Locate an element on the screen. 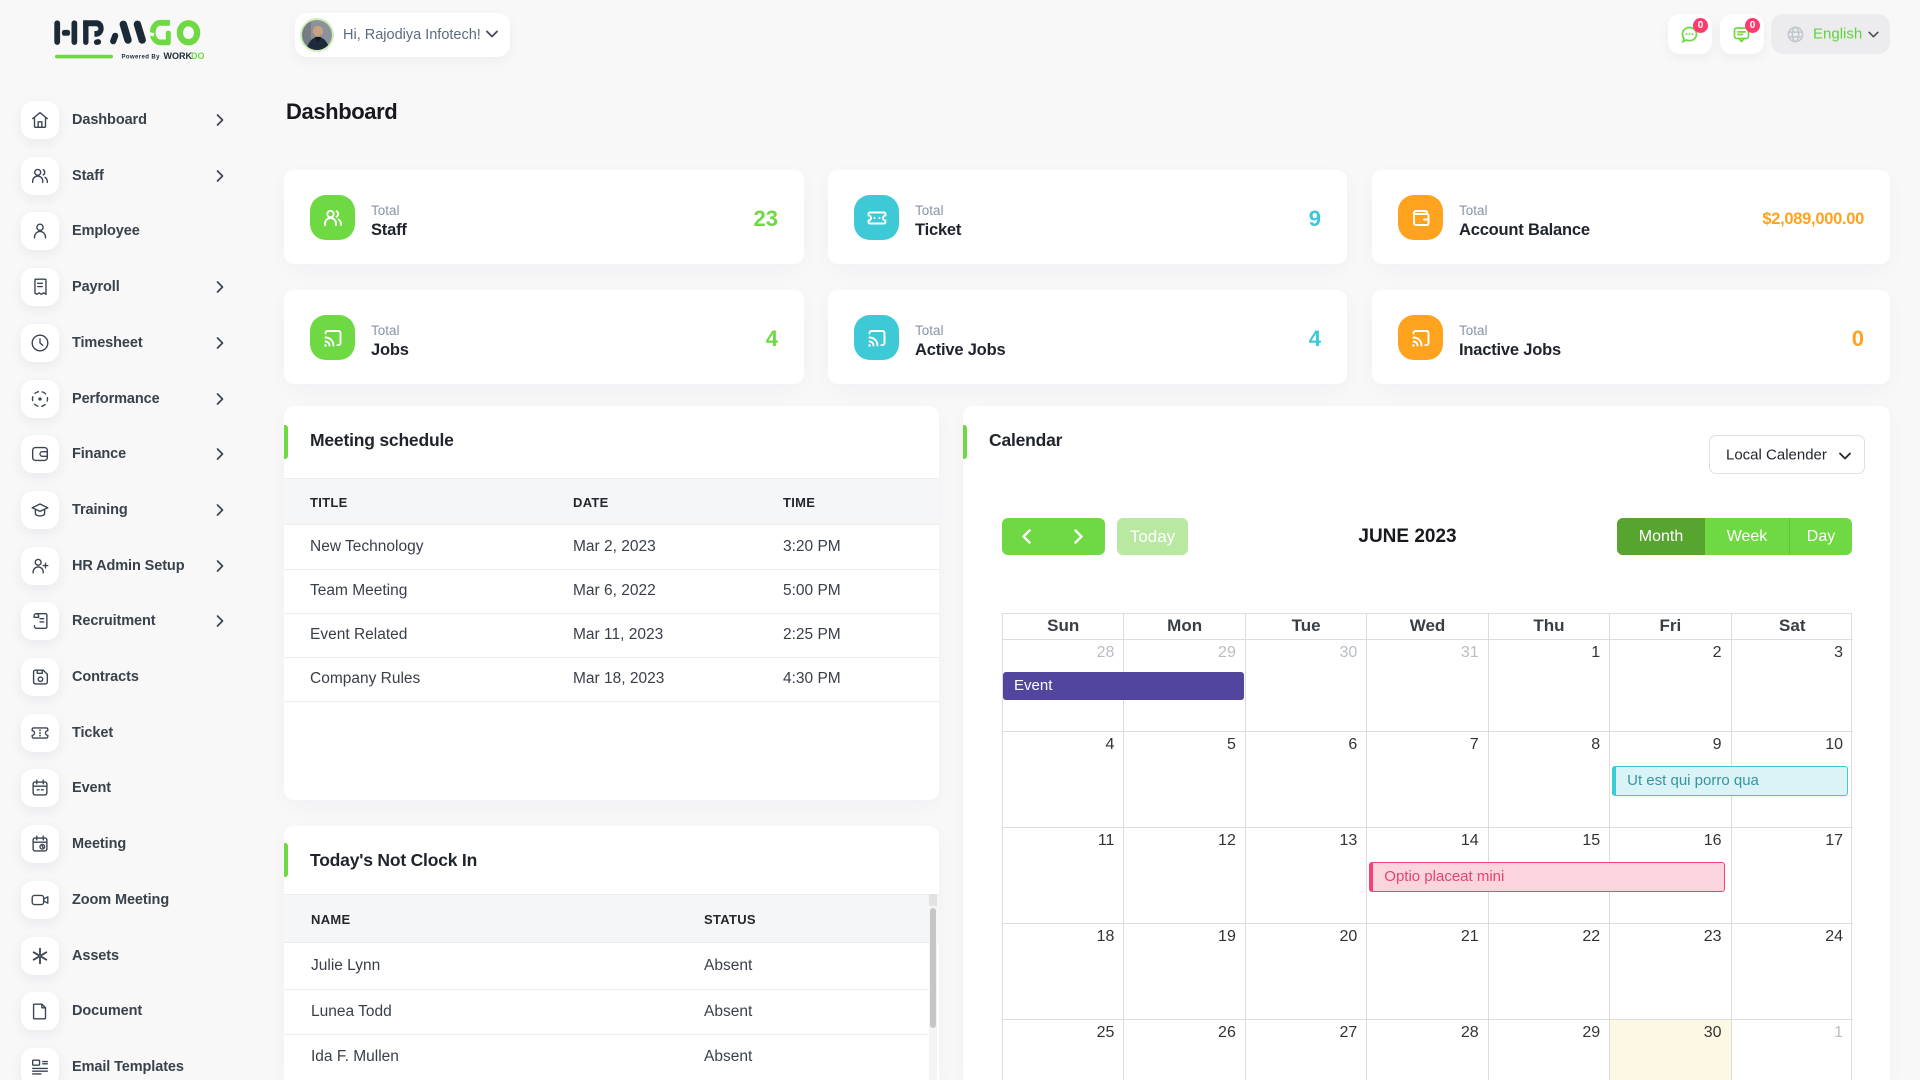  svg-text: DO is located at coordinates (197, 56).